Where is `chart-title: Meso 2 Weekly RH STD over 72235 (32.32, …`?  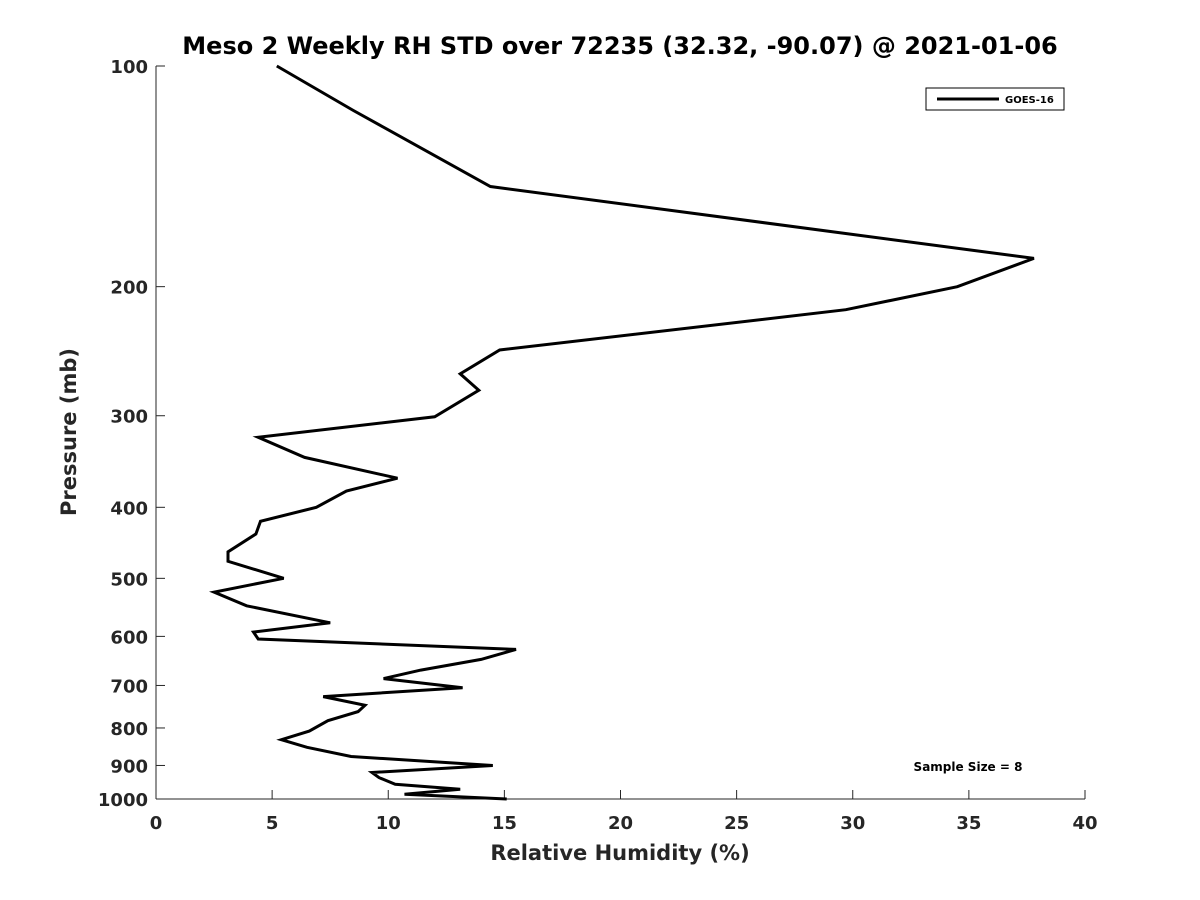
chart-title: Meso 2 Weekly RH STD over 72235 (32.32, … is located at coordinates (619, 46).